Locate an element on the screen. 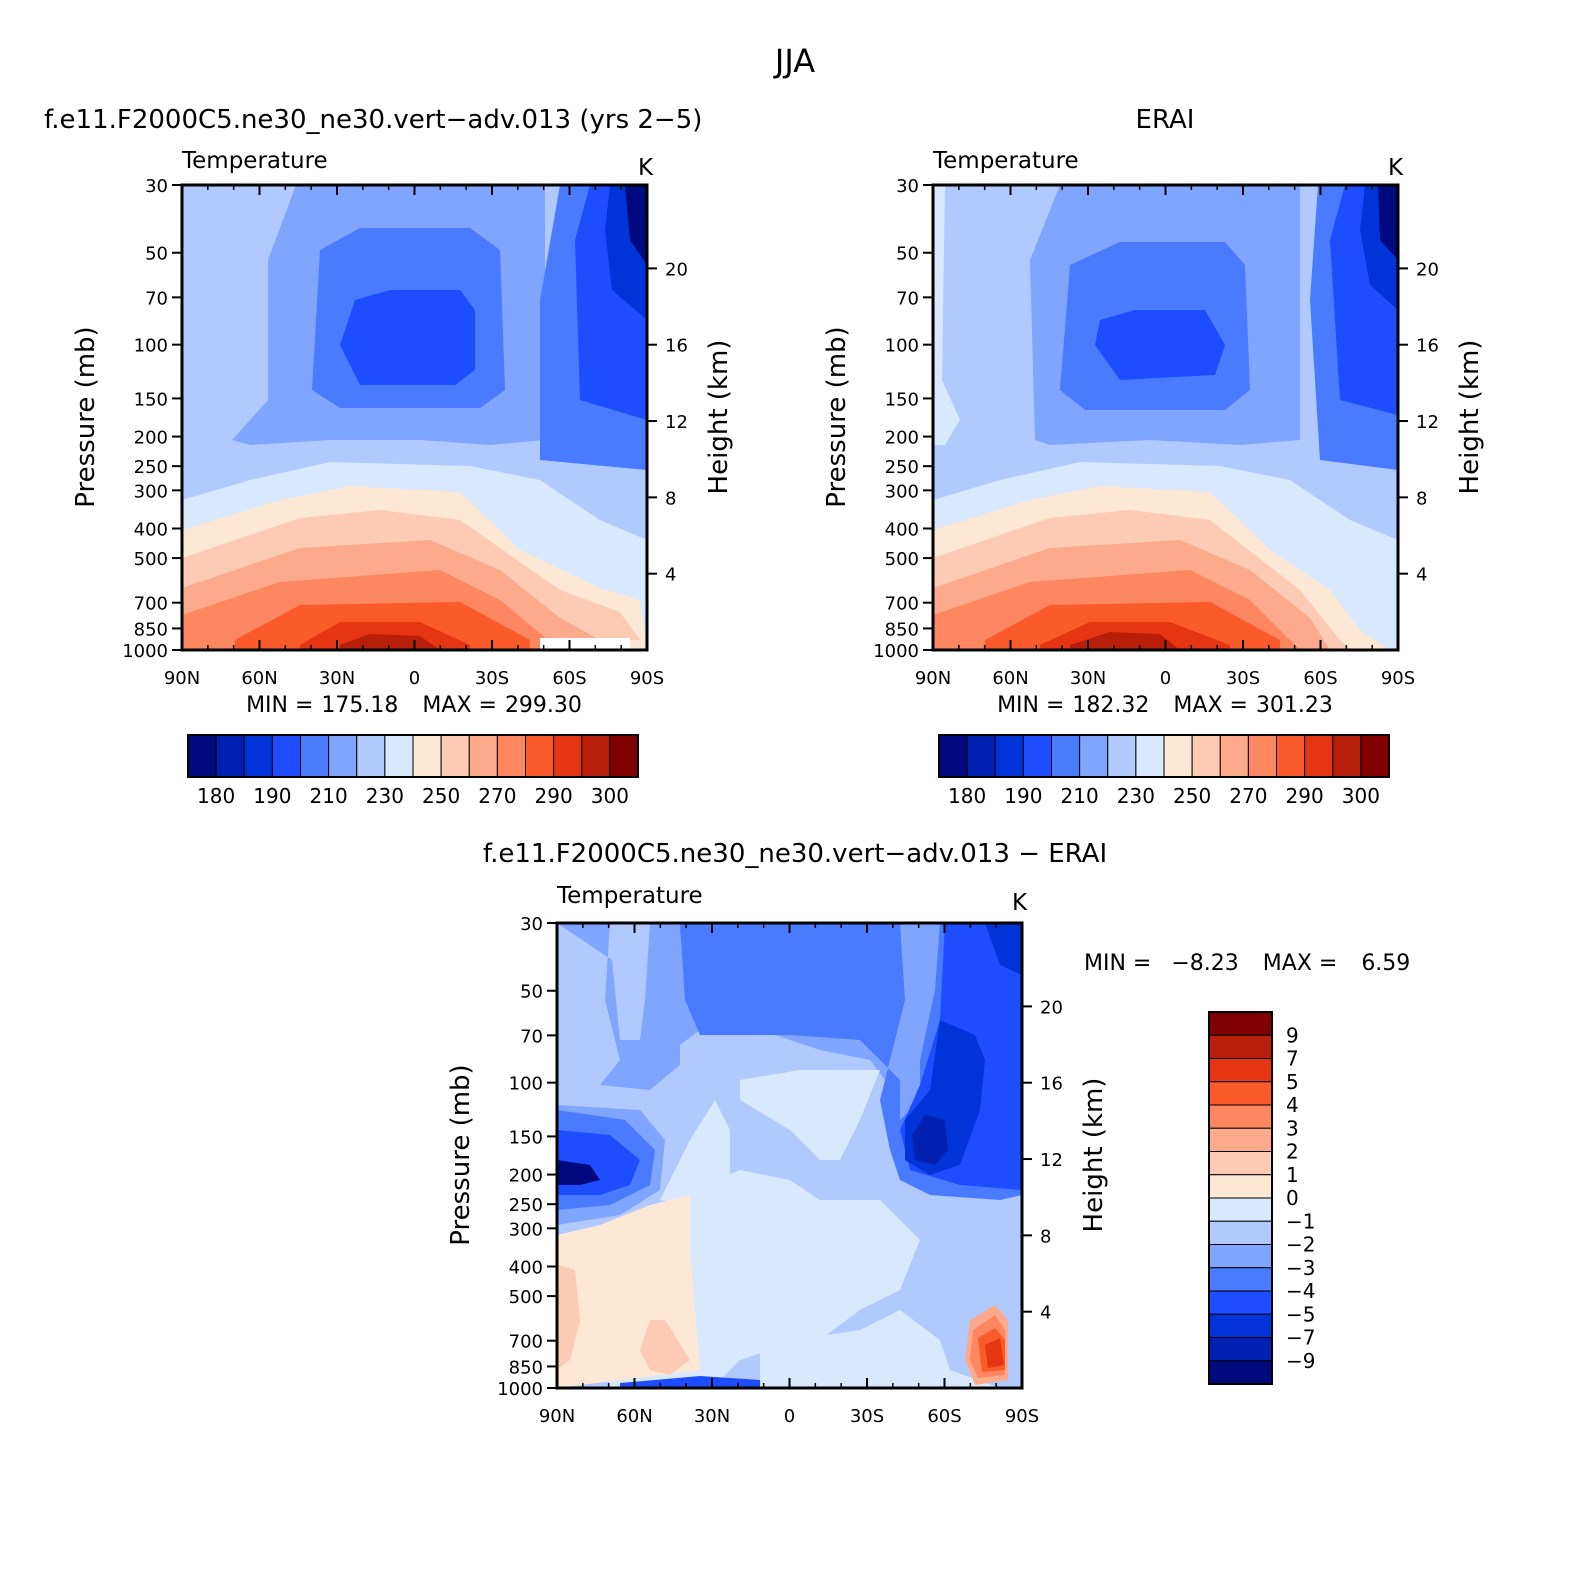 The width and height of the screenshot is (1591, 1591). y2-tick-label: 8 is located at coordinates (670, 498).